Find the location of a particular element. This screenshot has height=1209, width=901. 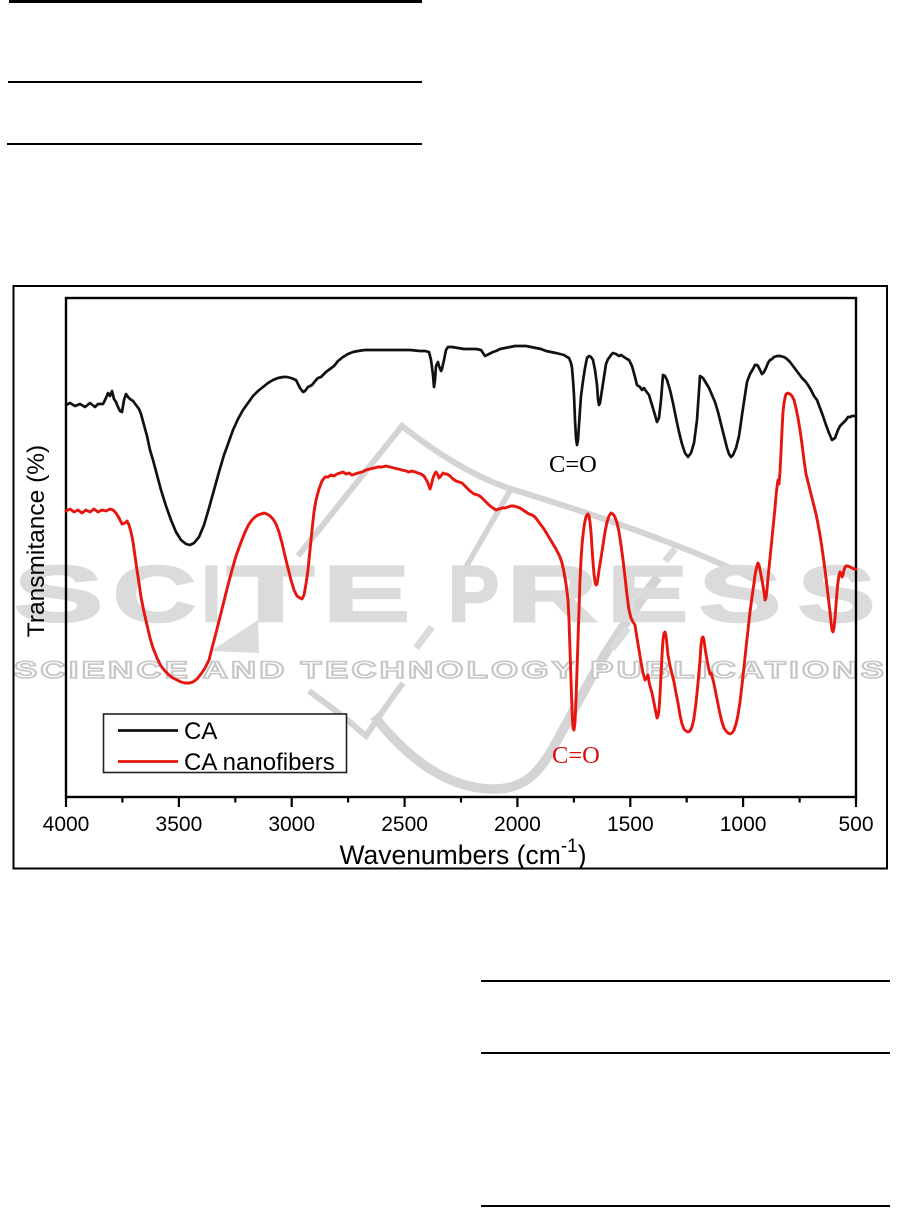

svg-text: 3000 is located at coordinates (291, 824).